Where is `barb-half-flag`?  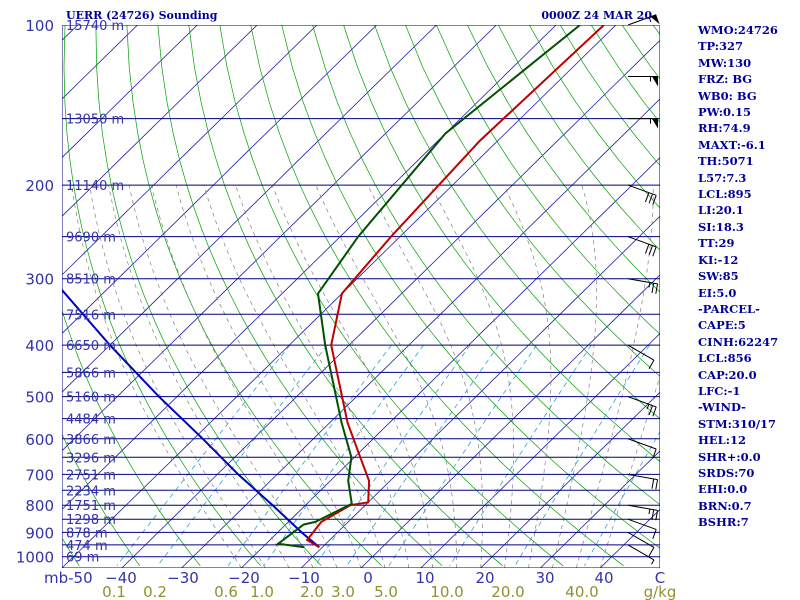
barb-half-flag is located at coordinates (653, 562).